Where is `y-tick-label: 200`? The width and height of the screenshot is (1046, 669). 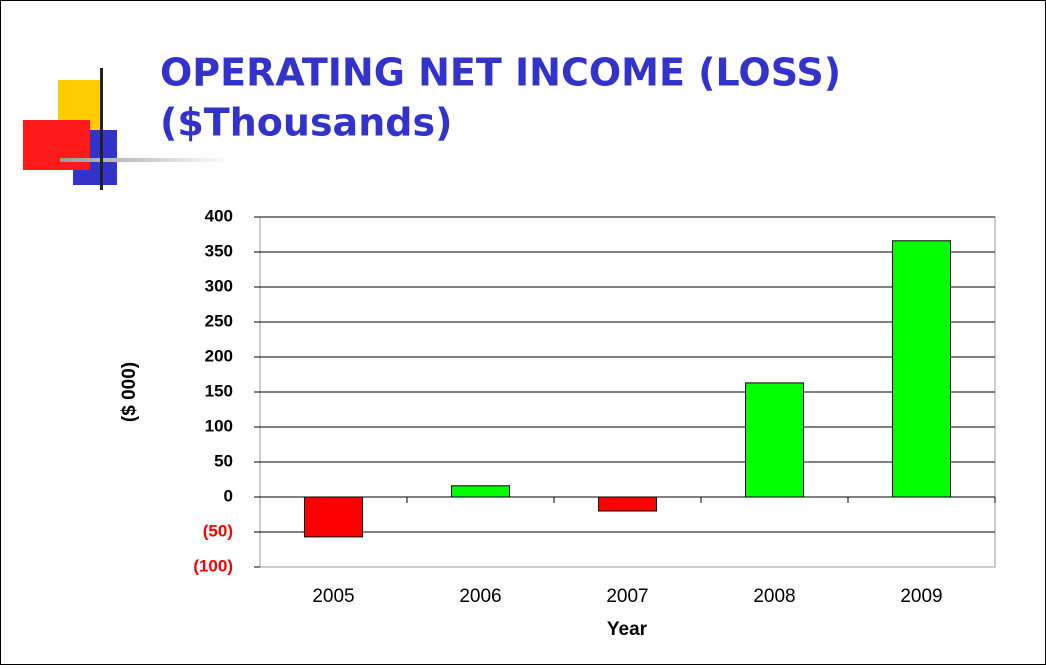
y-tick-label: 200 is located at coordinates (219, 355).